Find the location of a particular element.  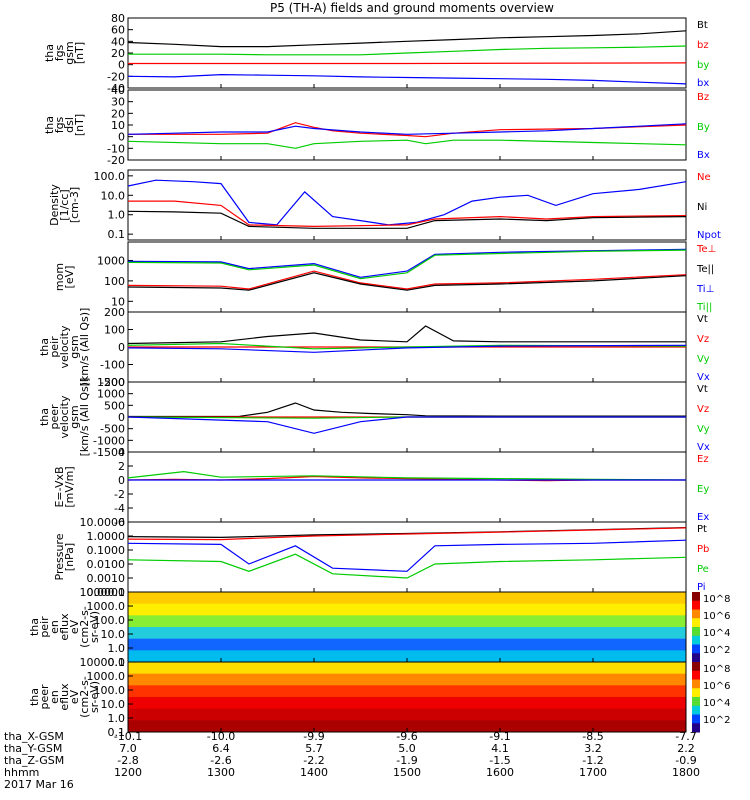

x-tick-label: 7.0 is located at coordinates (128, 748).